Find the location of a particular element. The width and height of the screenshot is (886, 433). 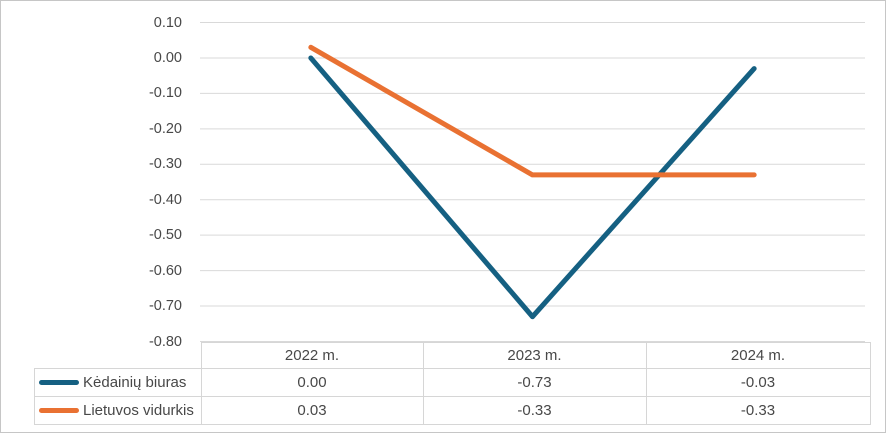

value-cell: 0.00 is located at coordinates (312, 382).